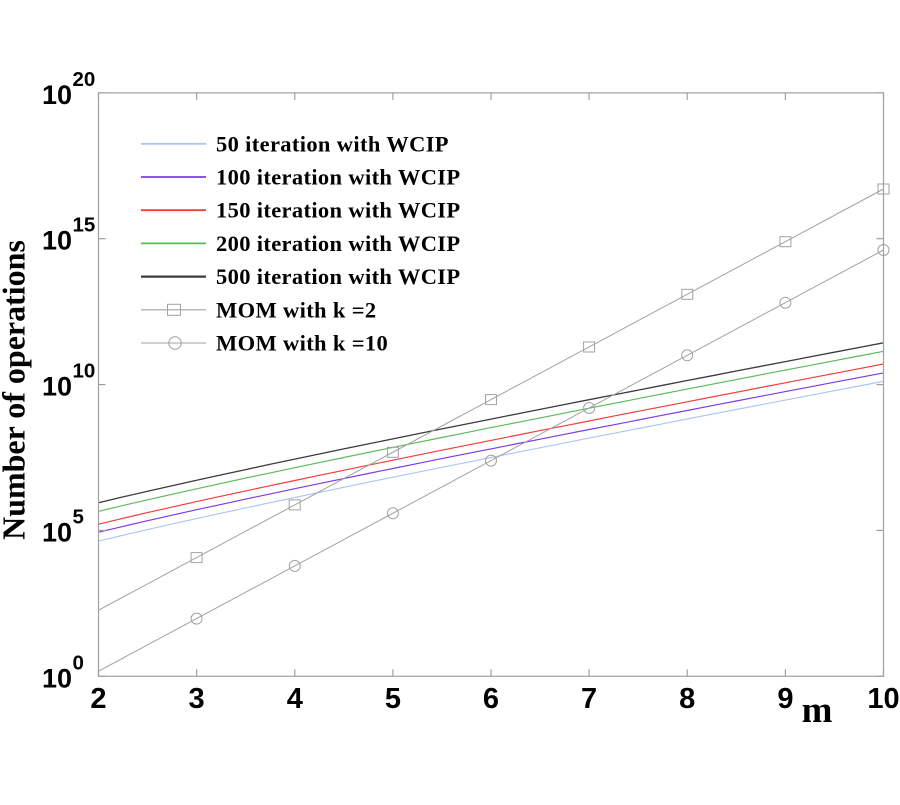 Image resolution: width=900 pixels, height=805 pixels. I want to click on svg-text: 0, so click(78, 662).